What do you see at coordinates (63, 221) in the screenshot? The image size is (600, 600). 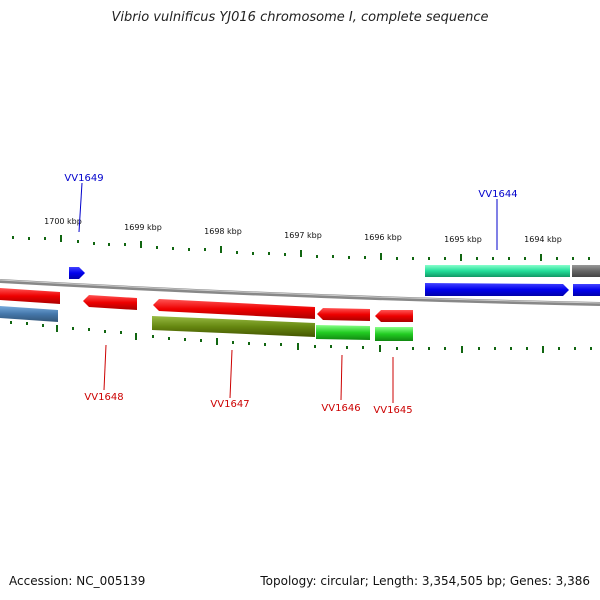 I see `kbp-label: 1700 kbp` at bounding box center [63, 221].